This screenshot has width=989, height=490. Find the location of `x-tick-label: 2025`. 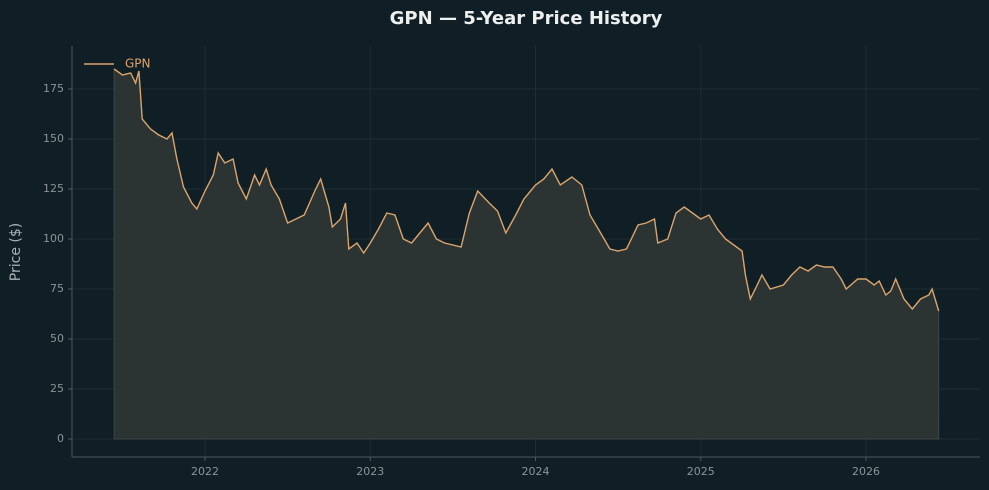

x-tick-label: 2025 is located at coordinates (701, 471).